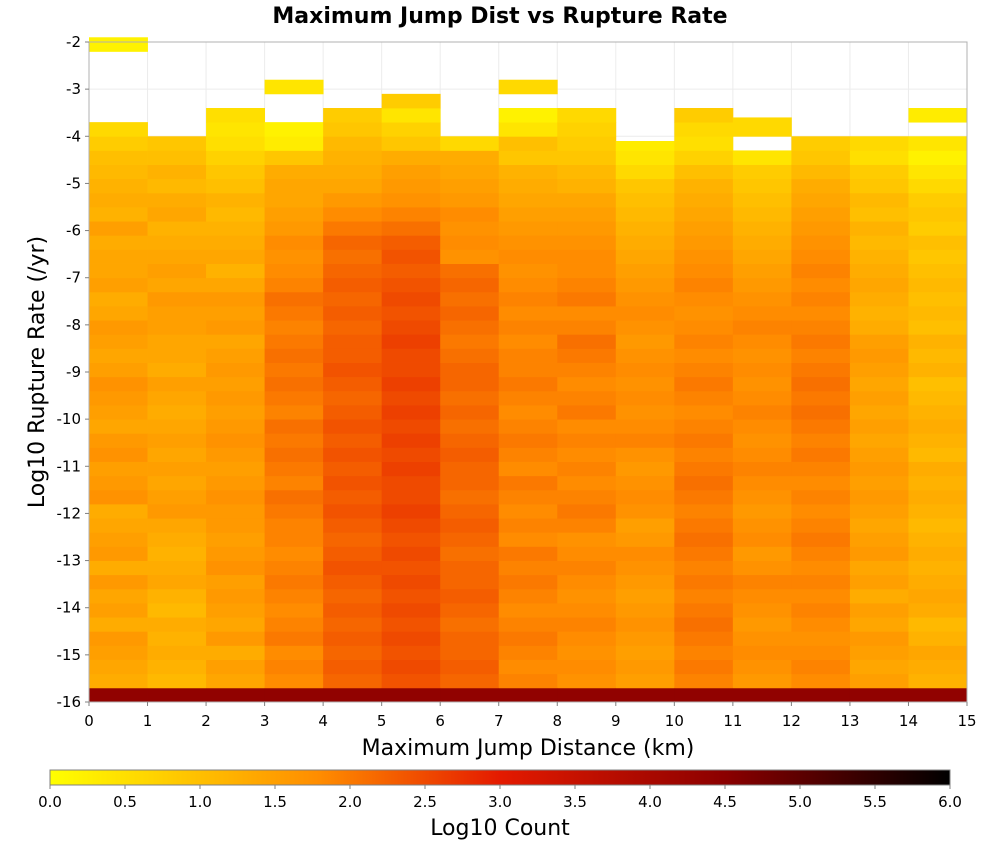  Describe the element at coordinates (499, 721) in the screenshot. I see `x-tick-label: 7` at that location.